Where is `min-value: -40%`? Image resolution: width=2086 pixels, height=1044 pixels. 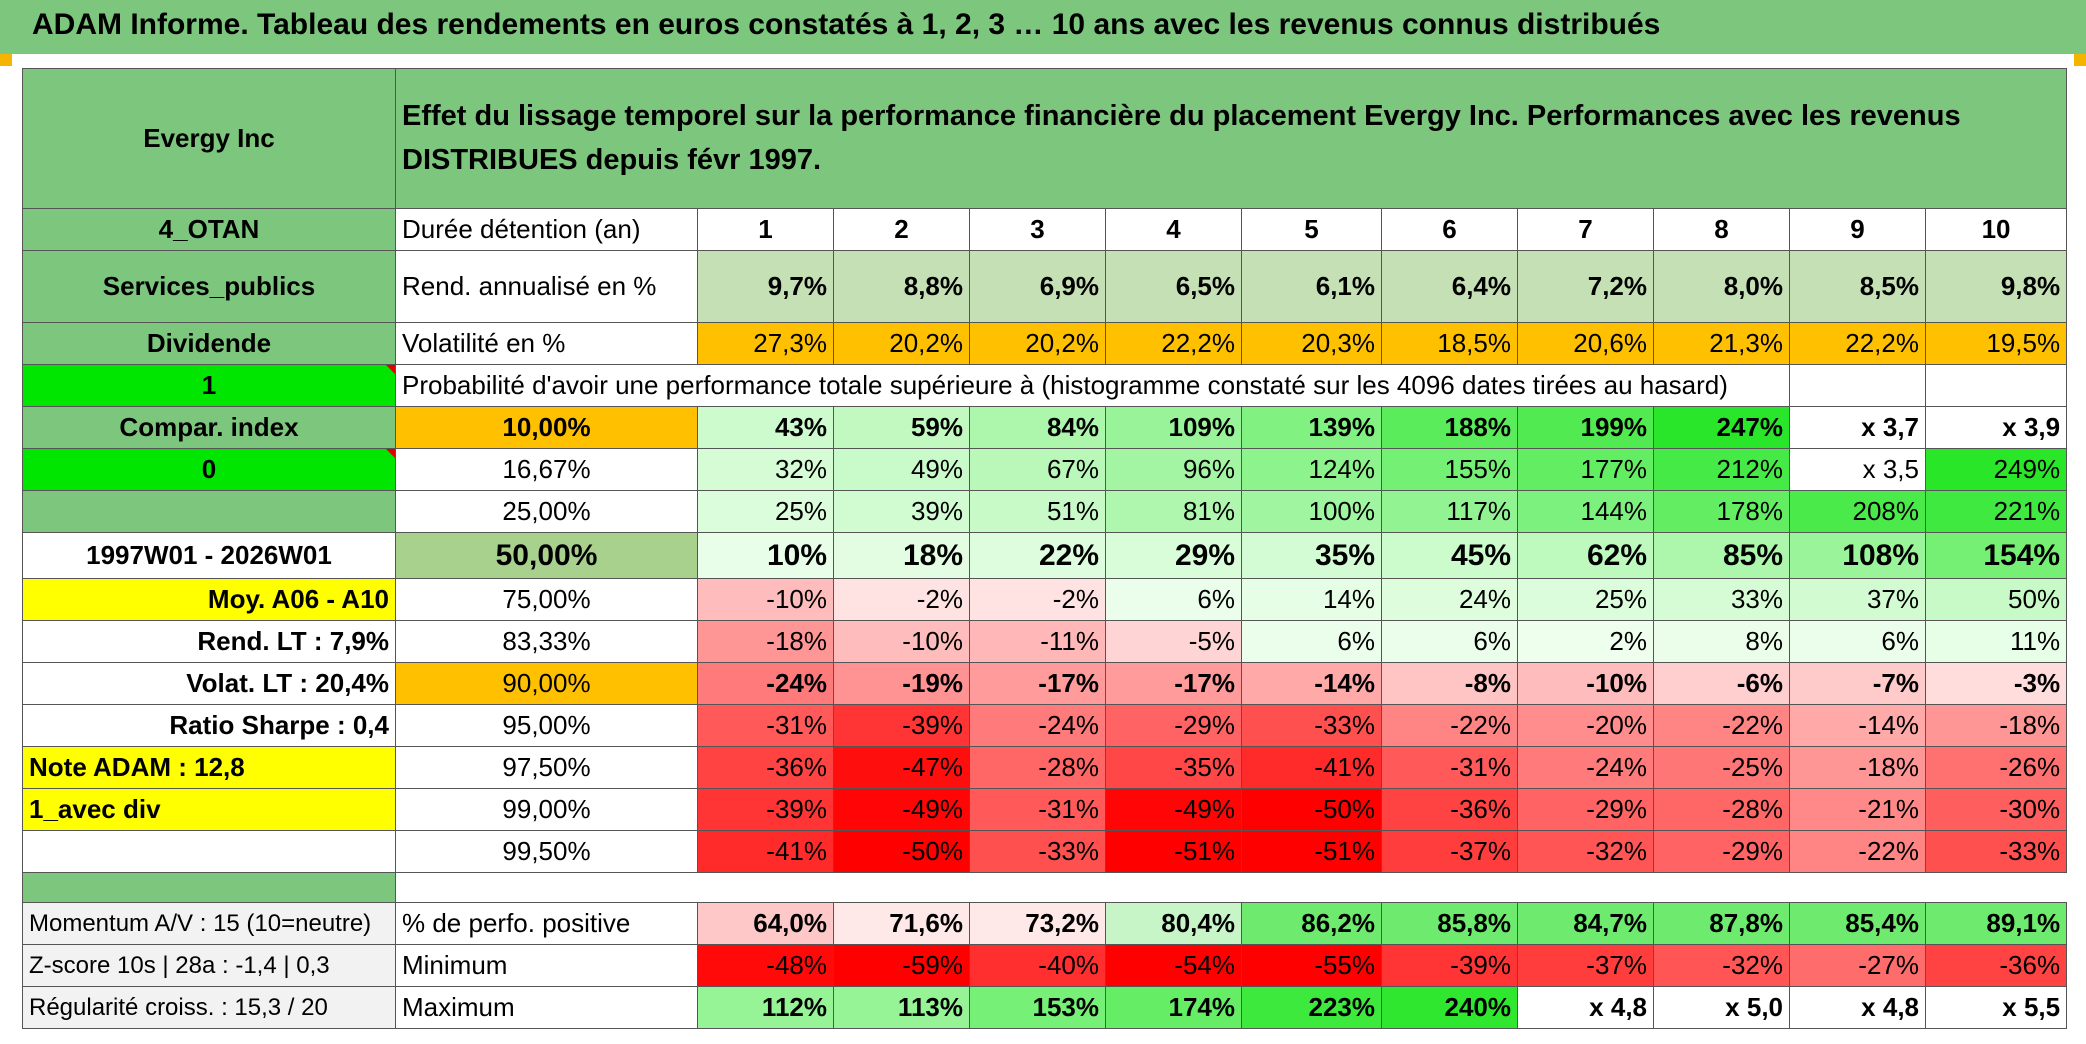 min-value: -40% is located at coordinates (1037, 965).